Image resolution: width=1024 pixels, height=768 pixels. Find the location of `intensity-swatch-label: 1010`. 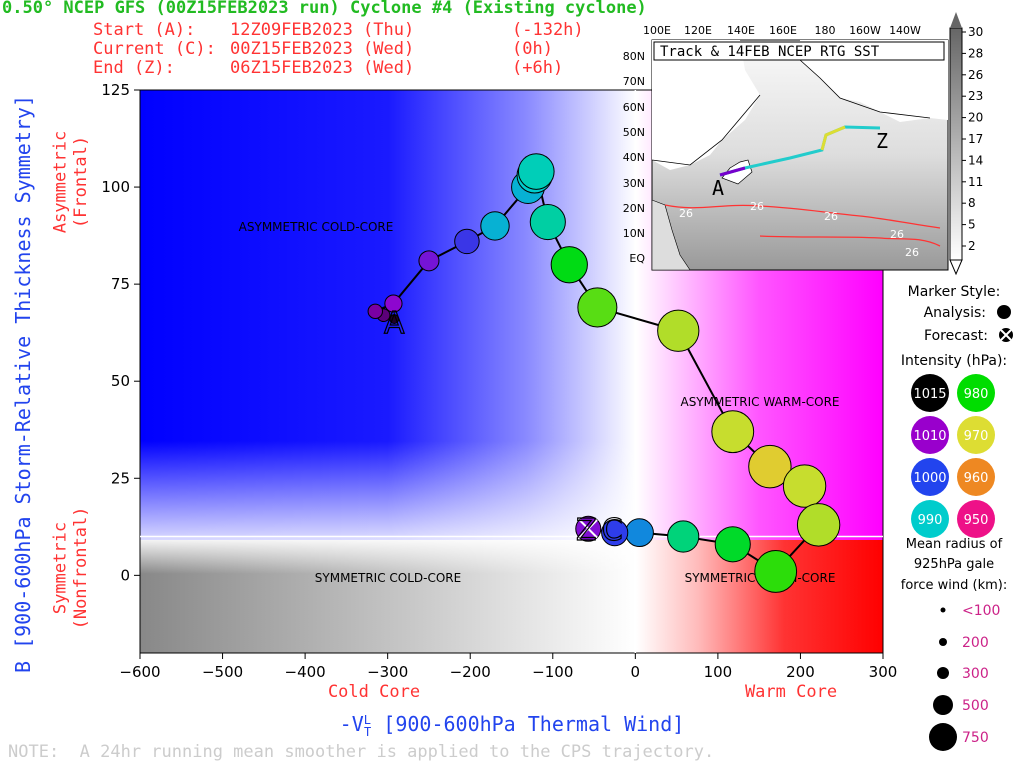

intensity-swatch-label: 1010 is located at coordinates (929, 436).